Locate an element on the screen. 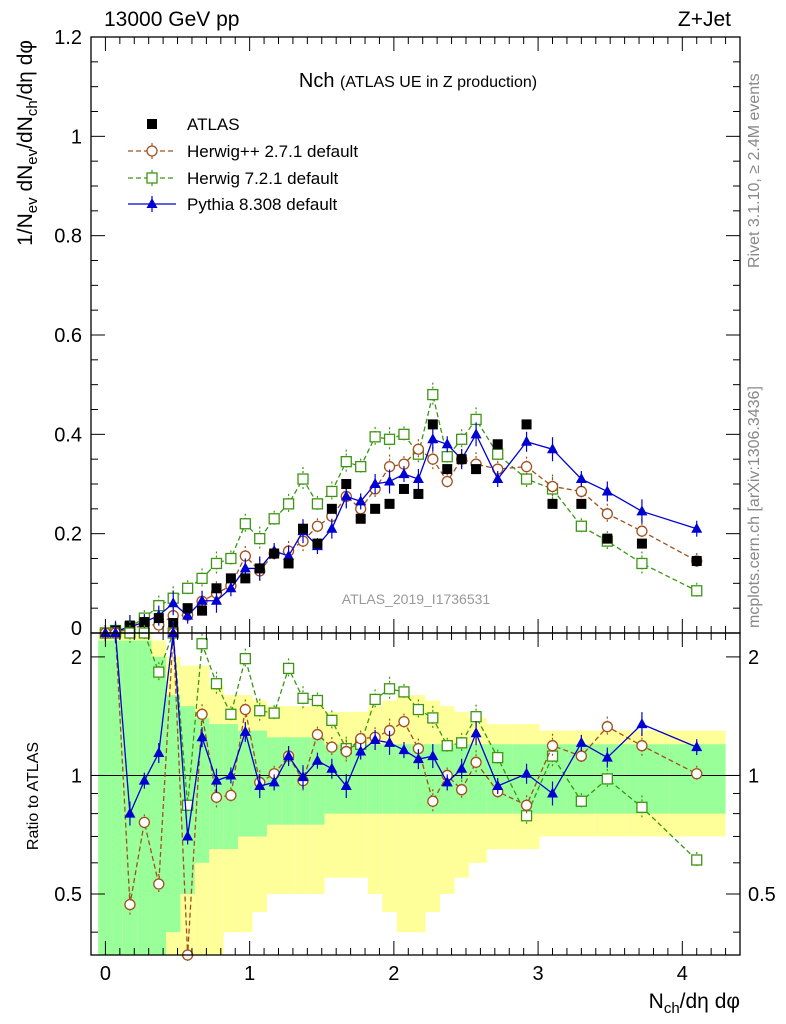  pythia-line is located at coordinates (401, 533).